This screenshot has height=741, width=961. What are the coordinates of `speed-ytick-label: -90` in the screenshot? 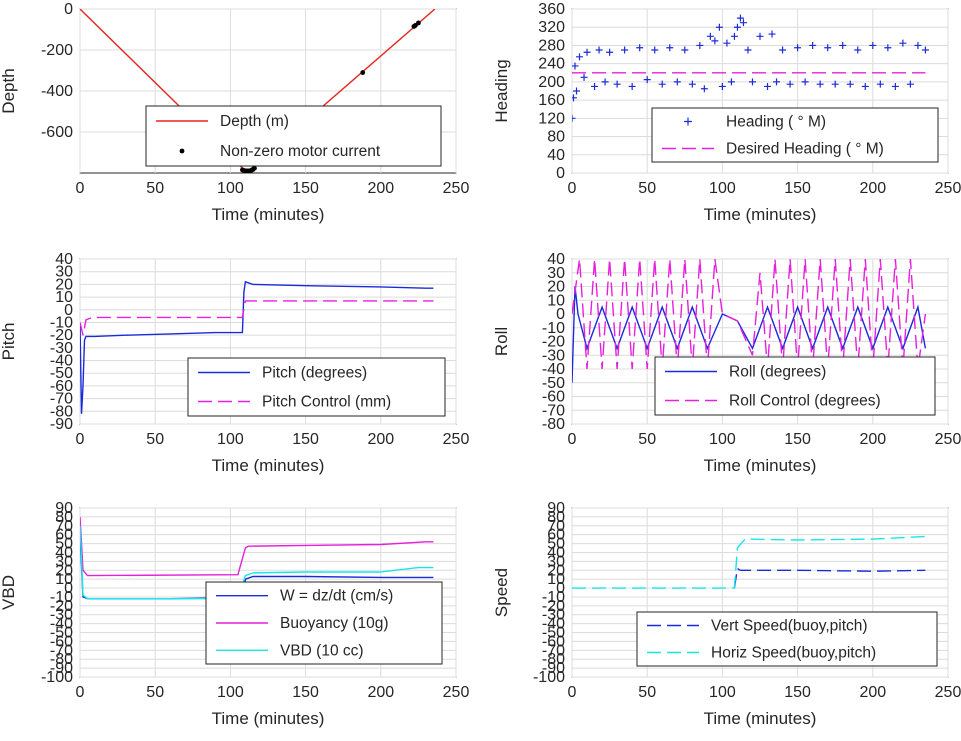 It's located at (553, 668).